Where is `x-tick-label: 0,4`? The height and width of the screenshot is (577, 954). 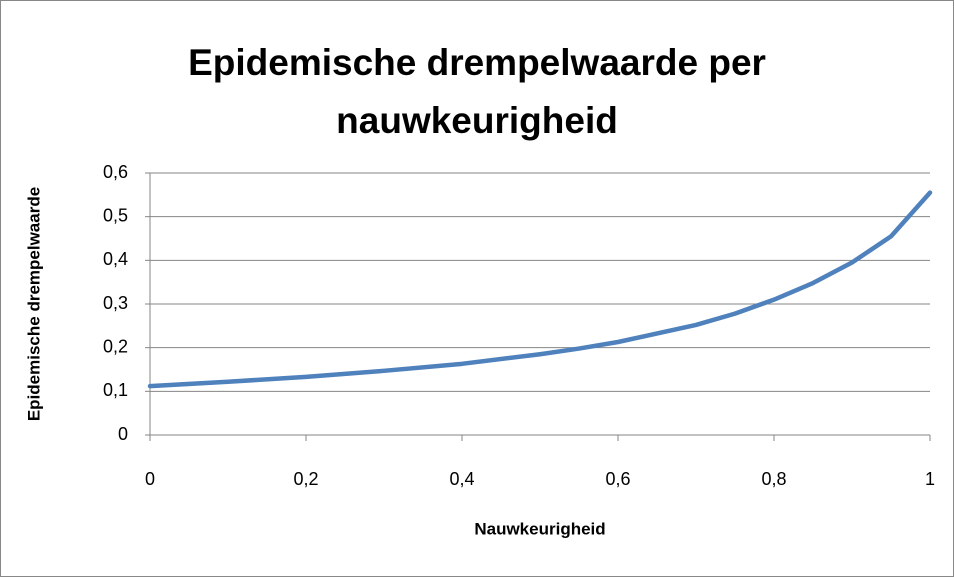
x-tick-label: 0,4 is located at coordinates (461, 479).